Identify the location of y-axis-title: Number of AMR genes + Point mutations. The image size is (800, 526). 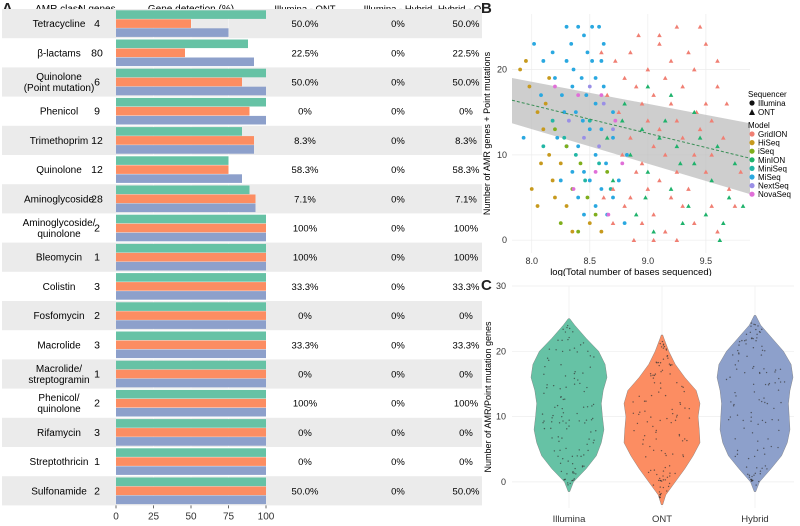
(487, 133).